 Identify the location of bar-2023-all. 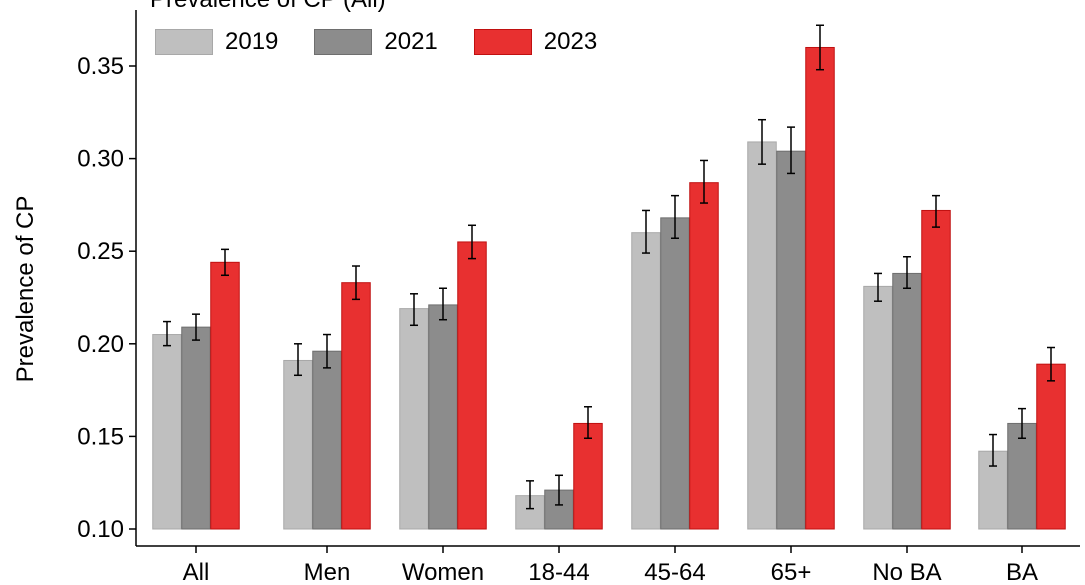
(225, 395).